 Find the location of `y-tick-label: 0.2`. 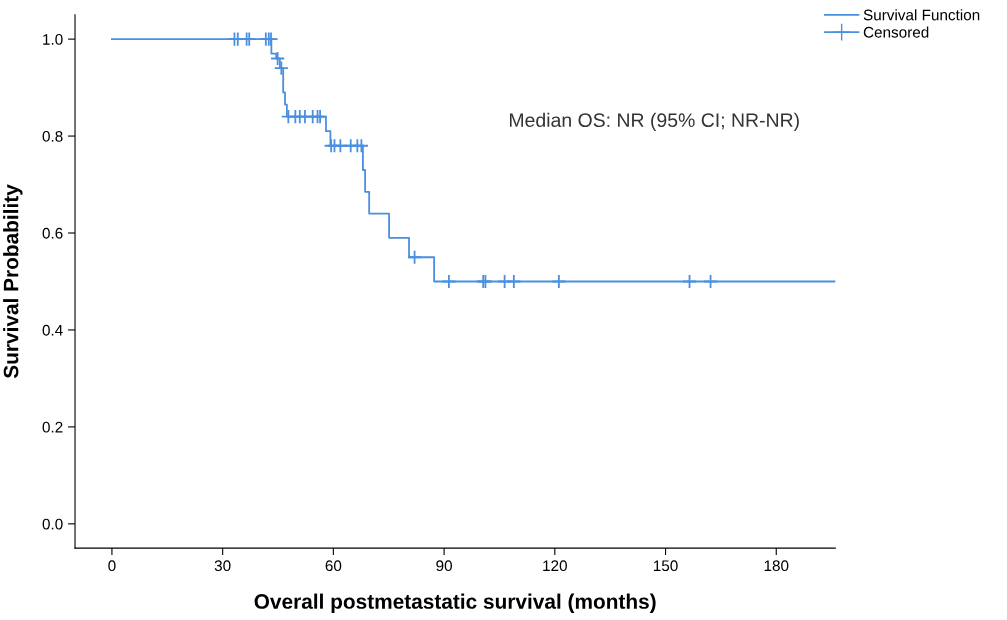

y-tick-label: 0.2 is located at coordinates (52, 427).